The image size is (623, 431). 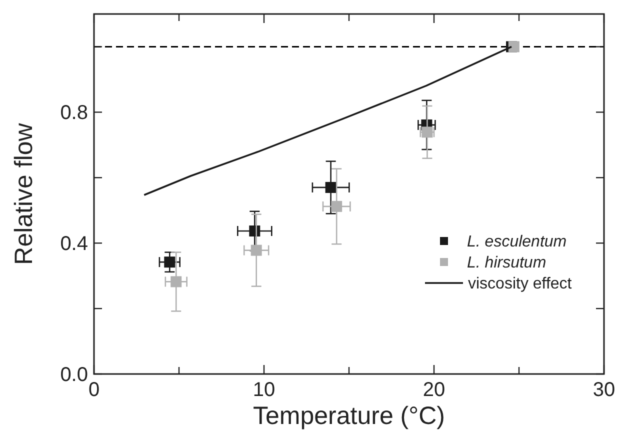 I want to click on y-tick-label: 0.8, so click(x=74, y=113).